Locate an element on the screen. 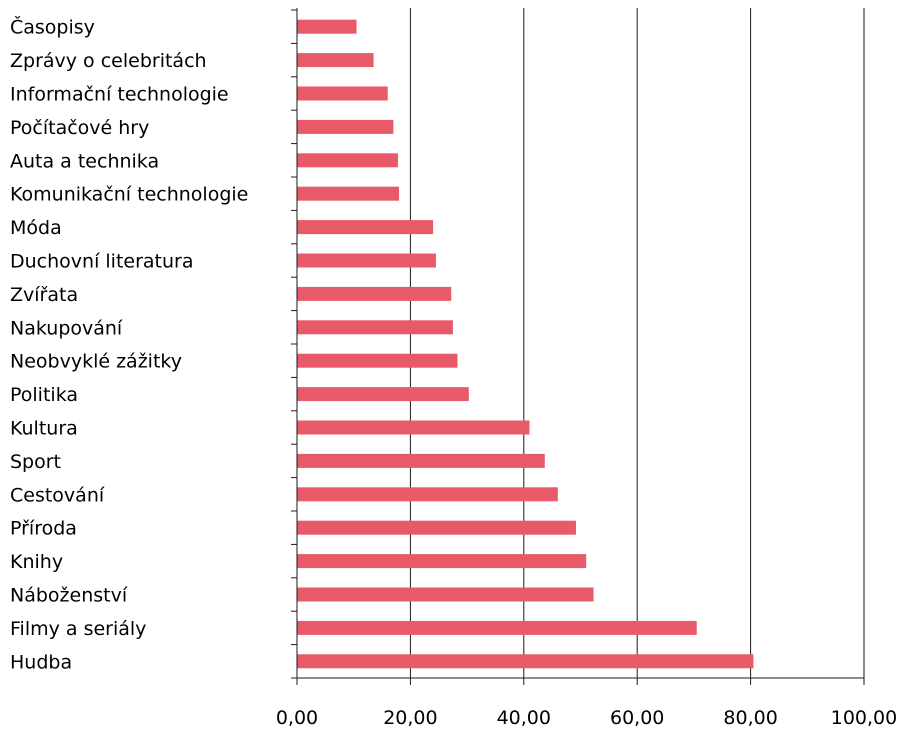 This screenshot has width=905, height=732. x-tick-label-5: 100,00 is located at coordinates (864, 718).